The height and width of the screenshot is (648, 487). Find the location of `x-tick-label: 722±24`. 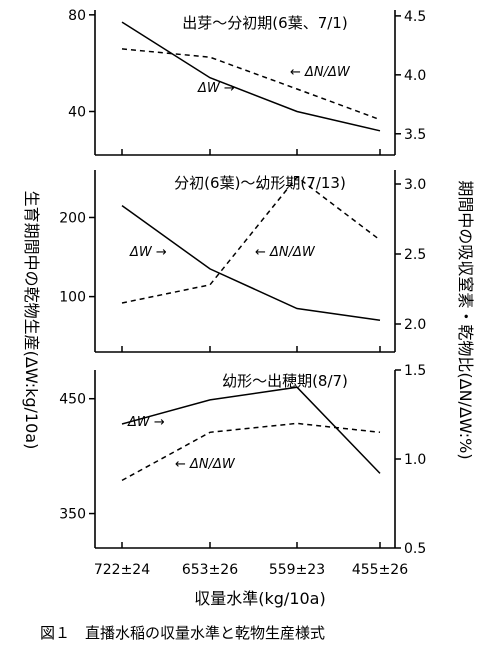

x-tick-label: 722±24 is located at coordinates (122, 570).